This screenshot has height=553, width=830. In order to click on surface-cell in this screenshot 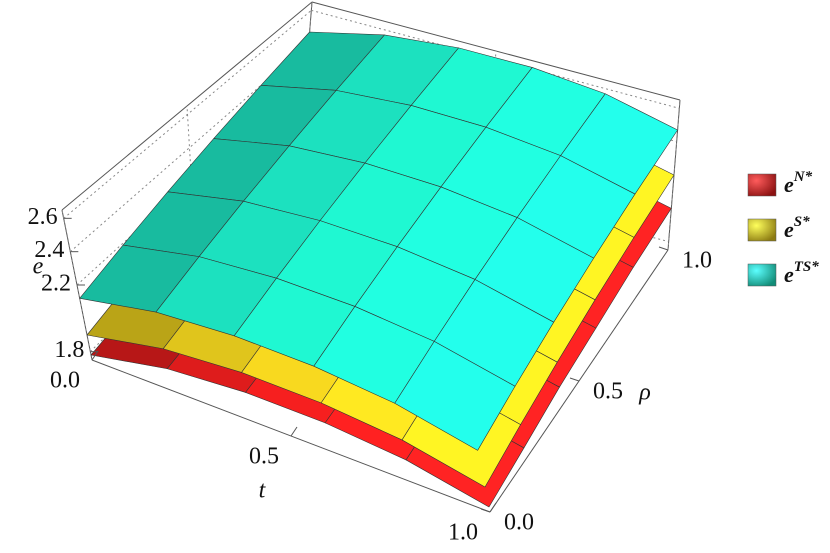, I will do `click(455, 396)`.